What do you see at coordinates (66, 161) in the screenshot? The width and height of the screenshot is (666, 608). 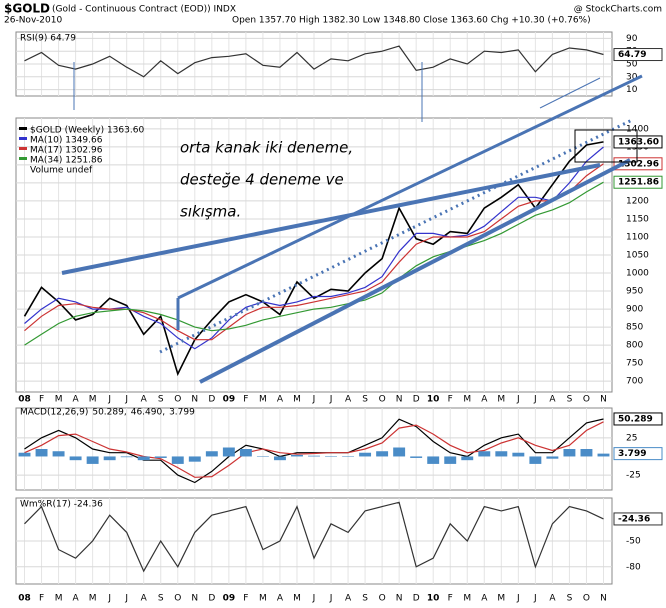 I see `legend-entry: MA(34) 1251.86` at bounding box center [66, 161].